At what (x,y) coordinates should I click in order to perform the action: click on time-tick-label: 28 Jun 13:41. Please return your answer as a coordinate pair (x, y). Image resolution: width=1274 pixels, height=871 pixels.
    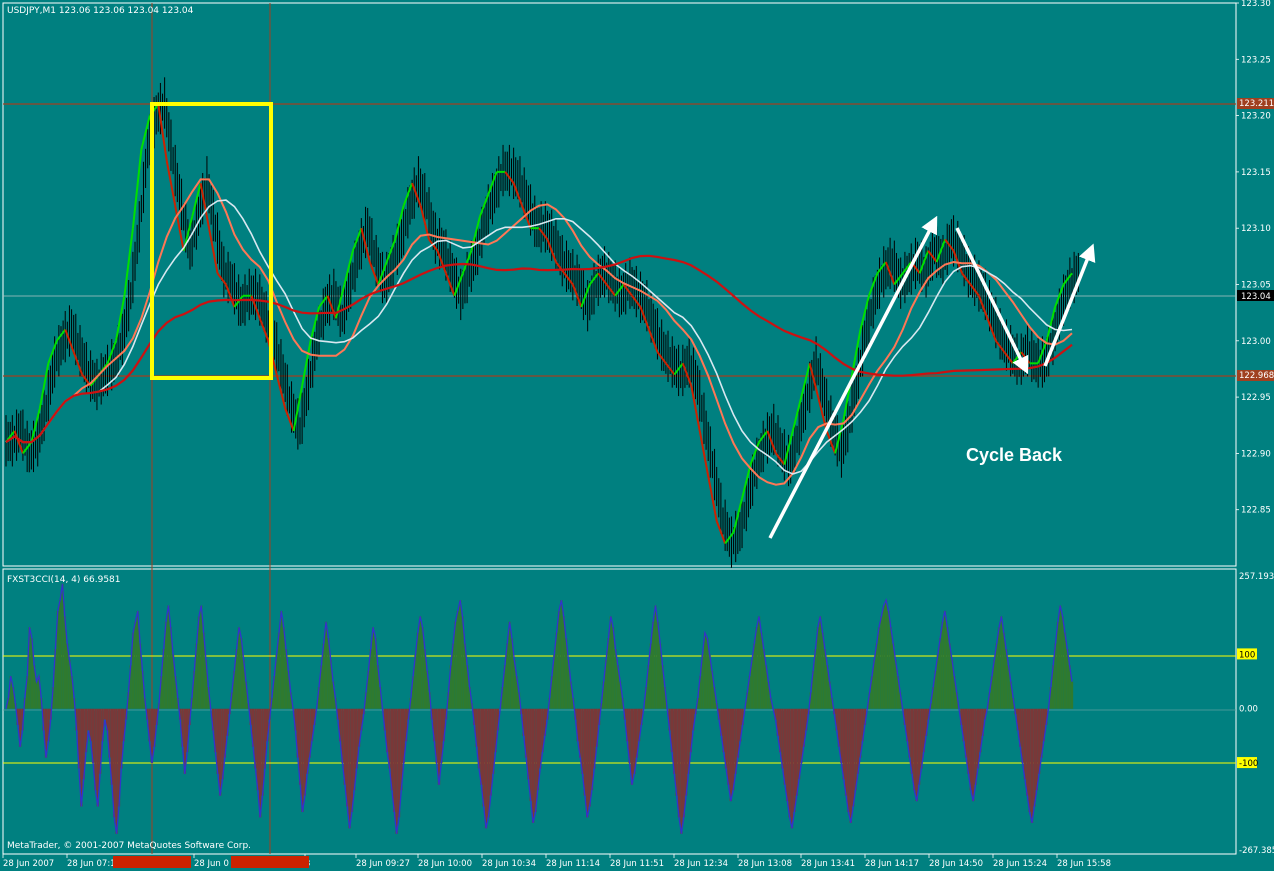
    Looking at the image, I should click on (828, 864).